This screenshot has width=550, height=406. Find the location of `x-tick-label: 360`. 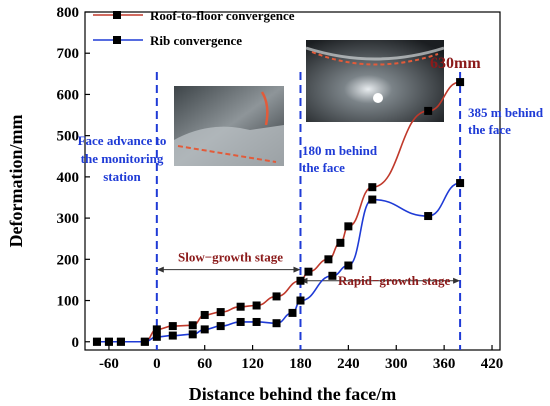

x-tick-label: 360 is located at coordinates (444, 364).